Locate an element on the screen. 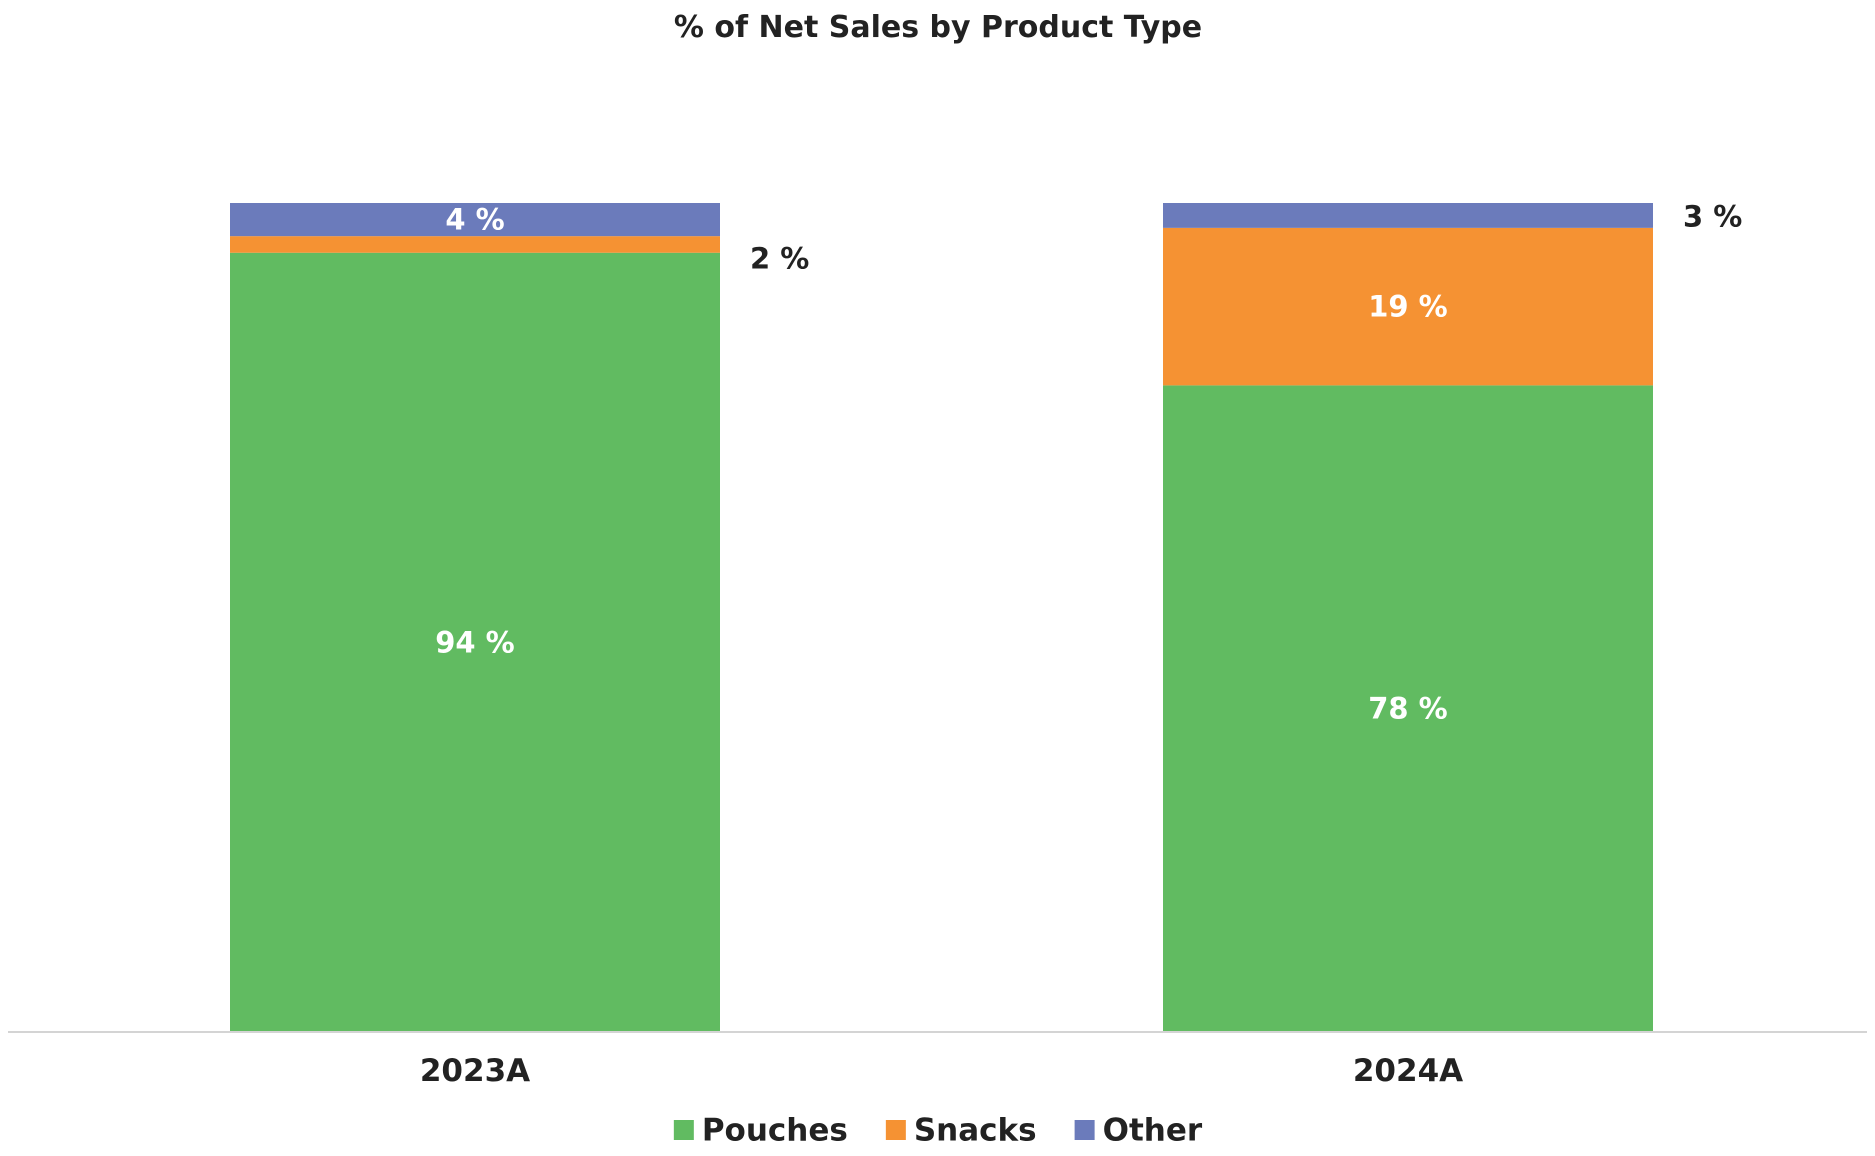 This screenshot has height=1156, width=1875. category-axis-labels: 2023A 2024A is located at coordinates (941, 1071).